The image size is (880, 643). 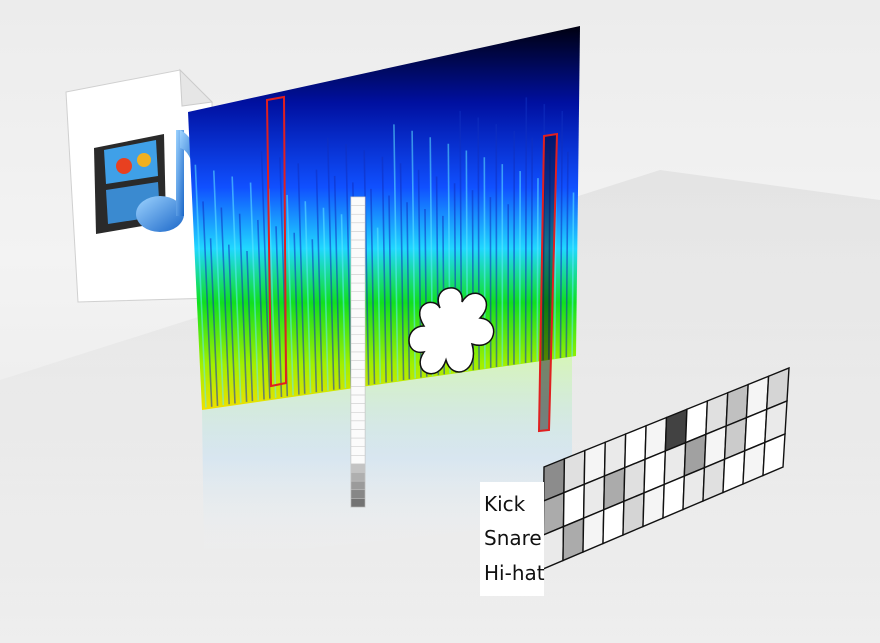 I want to click on highlight-onset-right, so click(x=548, y=282).